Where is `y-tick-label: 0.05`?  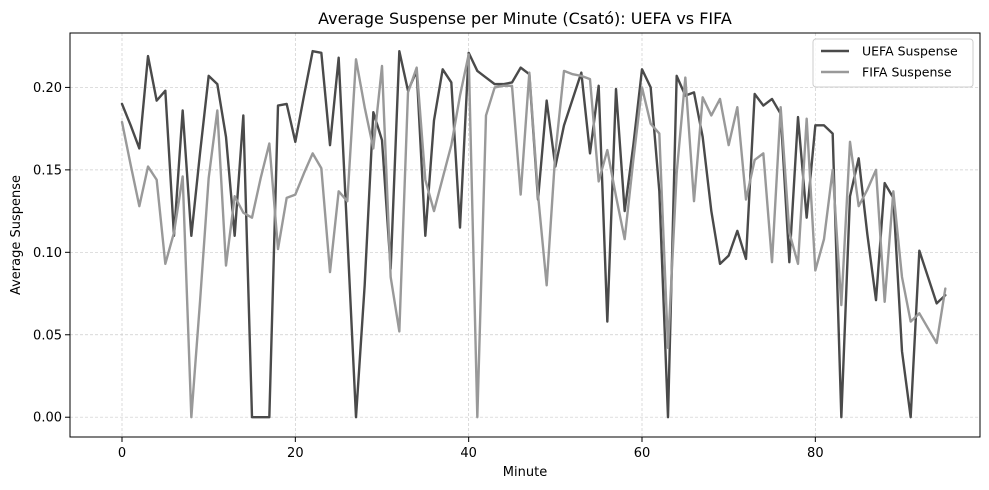
y-tick-label: 0.05 is located at coordinates (47, 335).